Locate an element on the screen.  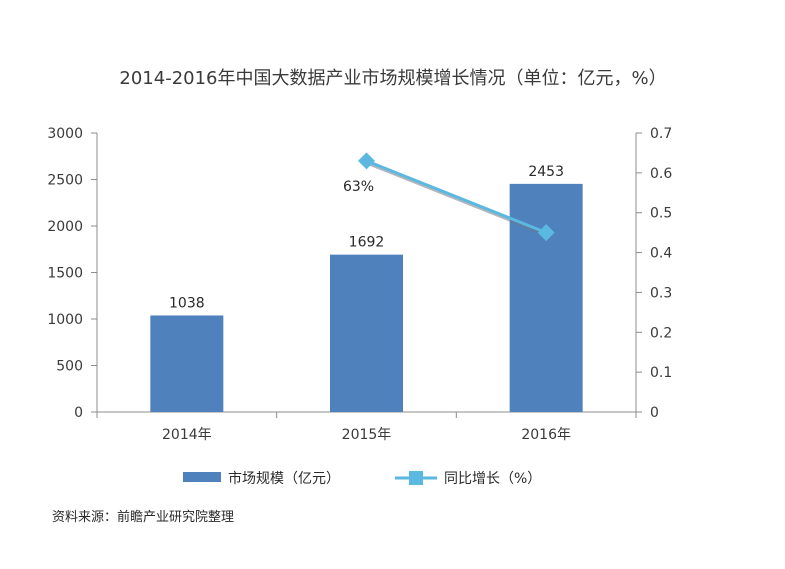
legend-swatch-bar is located at coordinates (202, 477).